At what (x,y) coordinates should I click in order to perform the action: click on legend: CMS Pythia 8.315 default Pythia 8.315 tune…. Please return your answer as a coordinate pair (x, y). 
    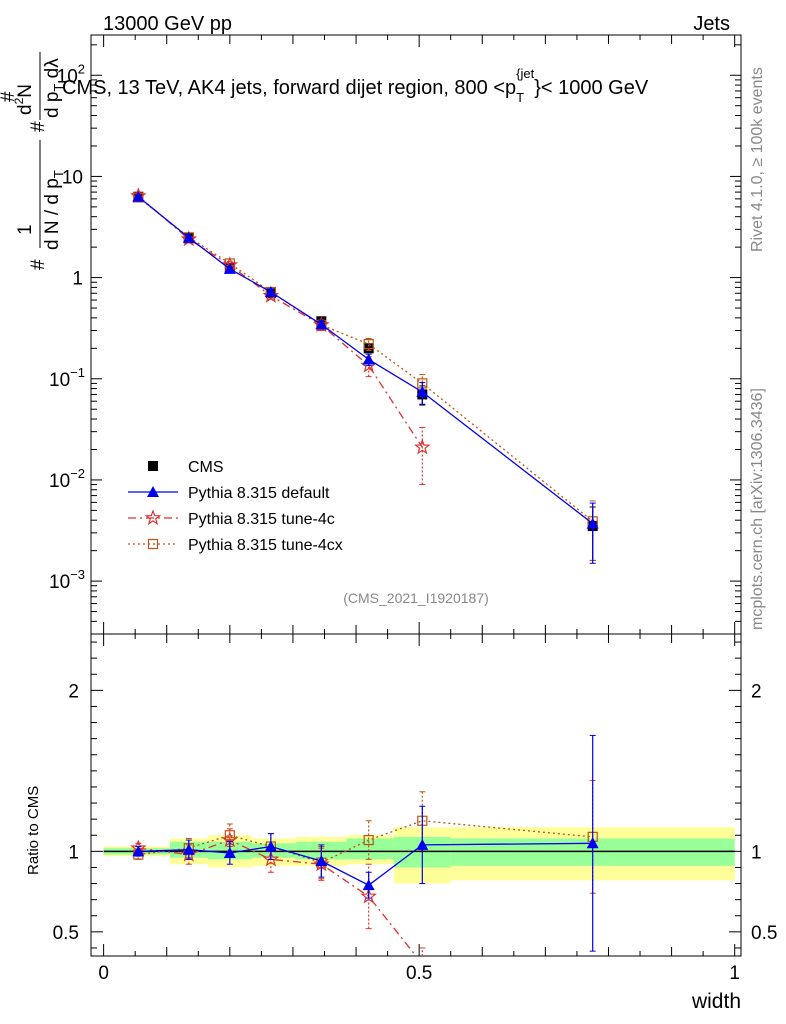
    Looking at the image, I should click on (235, 506).